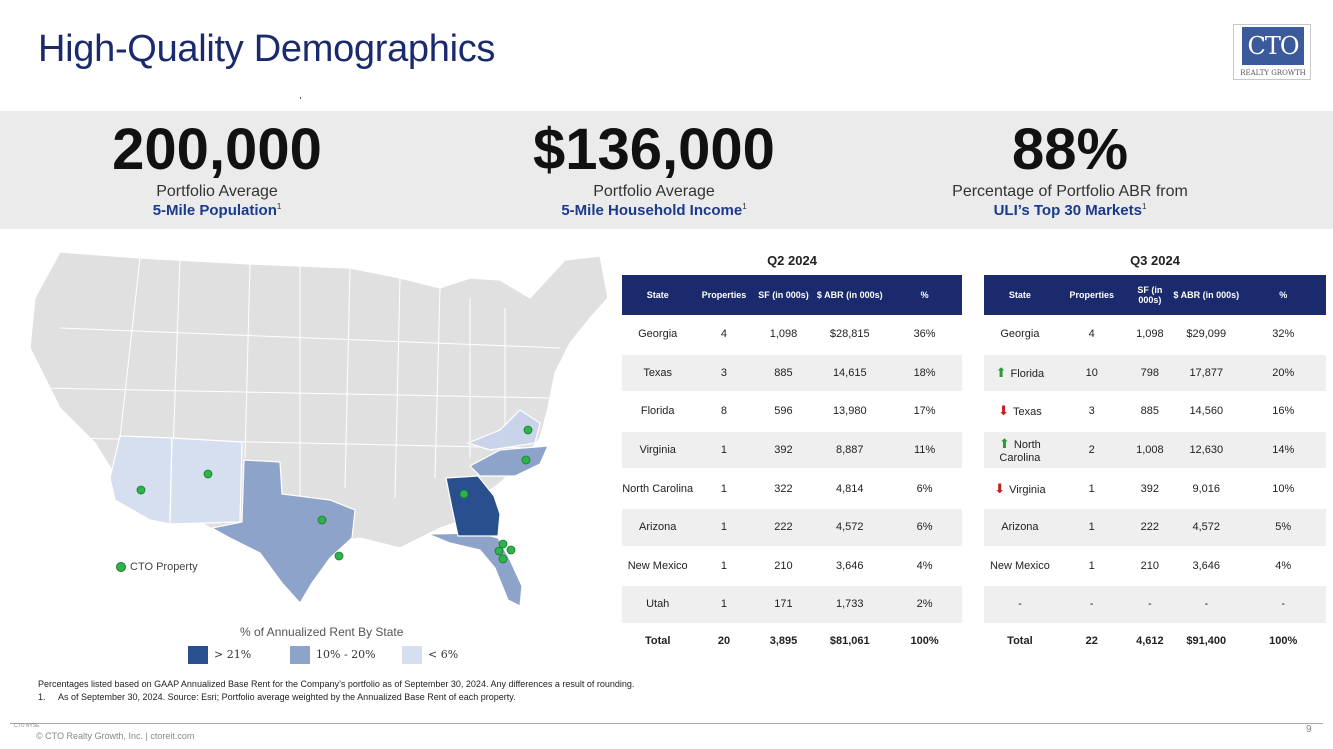 The height and width of the screenshot is (749, 1333). I want to click on table-cell: 9,016, so click(1206, 489).